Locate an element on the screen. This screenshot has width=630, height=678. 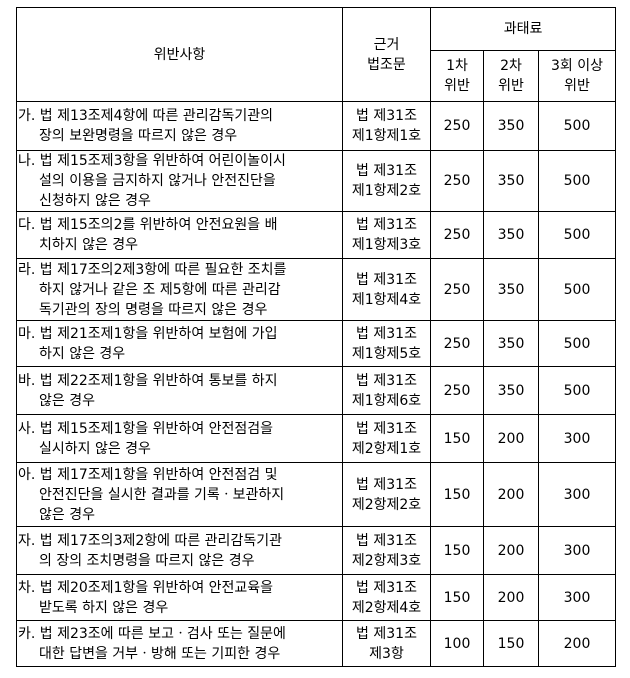
law-cell: 법 제31조 제2항제1호 is located at coordinates (386, 438).